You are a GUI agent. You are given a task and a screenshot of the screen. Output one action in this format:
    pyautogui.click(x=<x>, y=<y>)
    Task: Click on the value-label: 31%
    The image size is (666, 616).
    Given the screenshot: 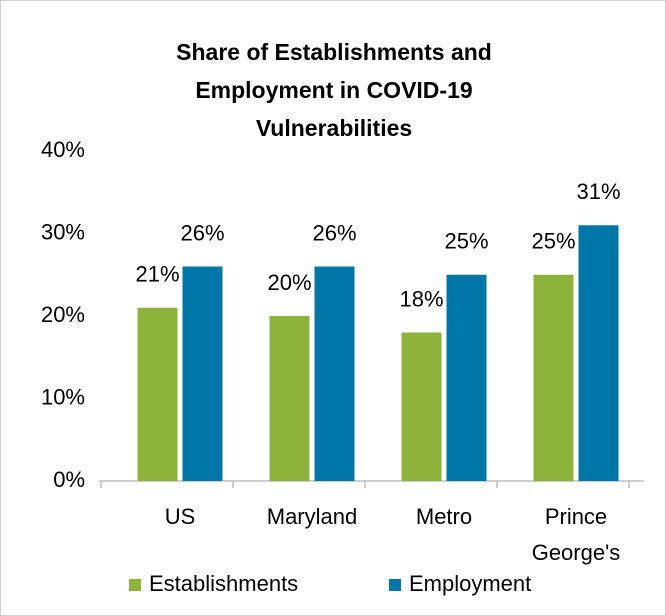 What is the action you would take?
    pyautogui.click(x=598, y=191)
    